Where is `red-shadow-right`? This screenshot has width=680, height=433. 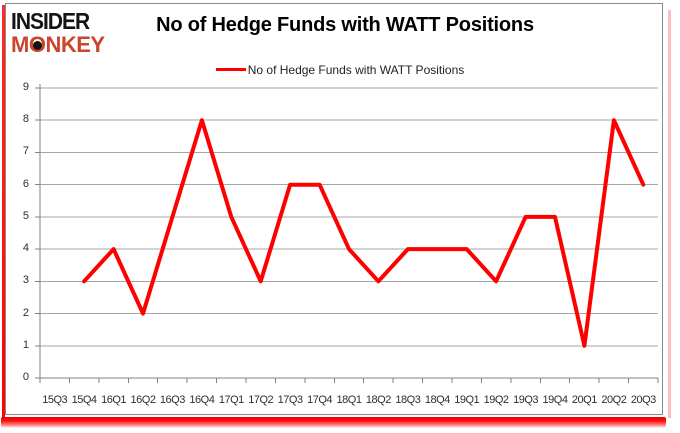
red-shadow-right is located at coordinates (669, 214).